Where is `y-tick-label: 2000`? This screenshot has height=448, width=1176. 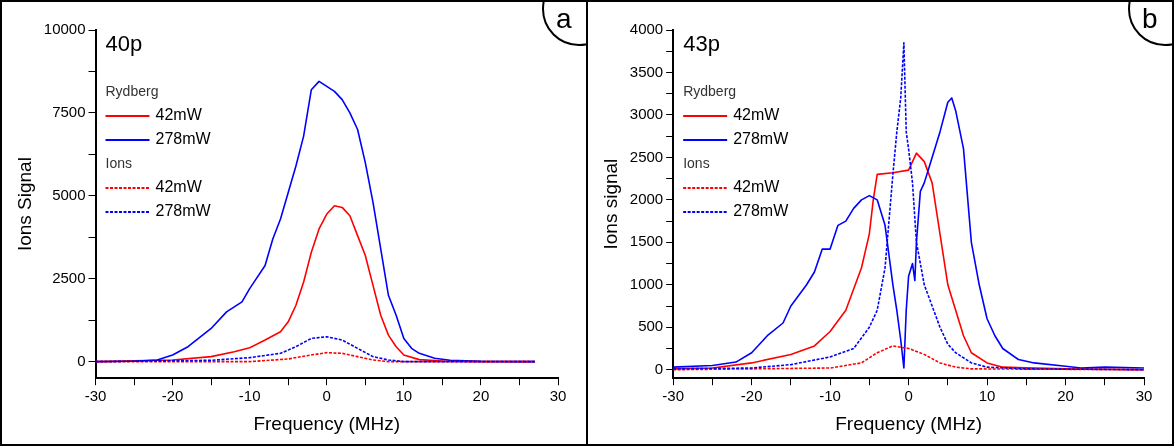
y-tick-label: 2000 is located at coordinates (646, 198).